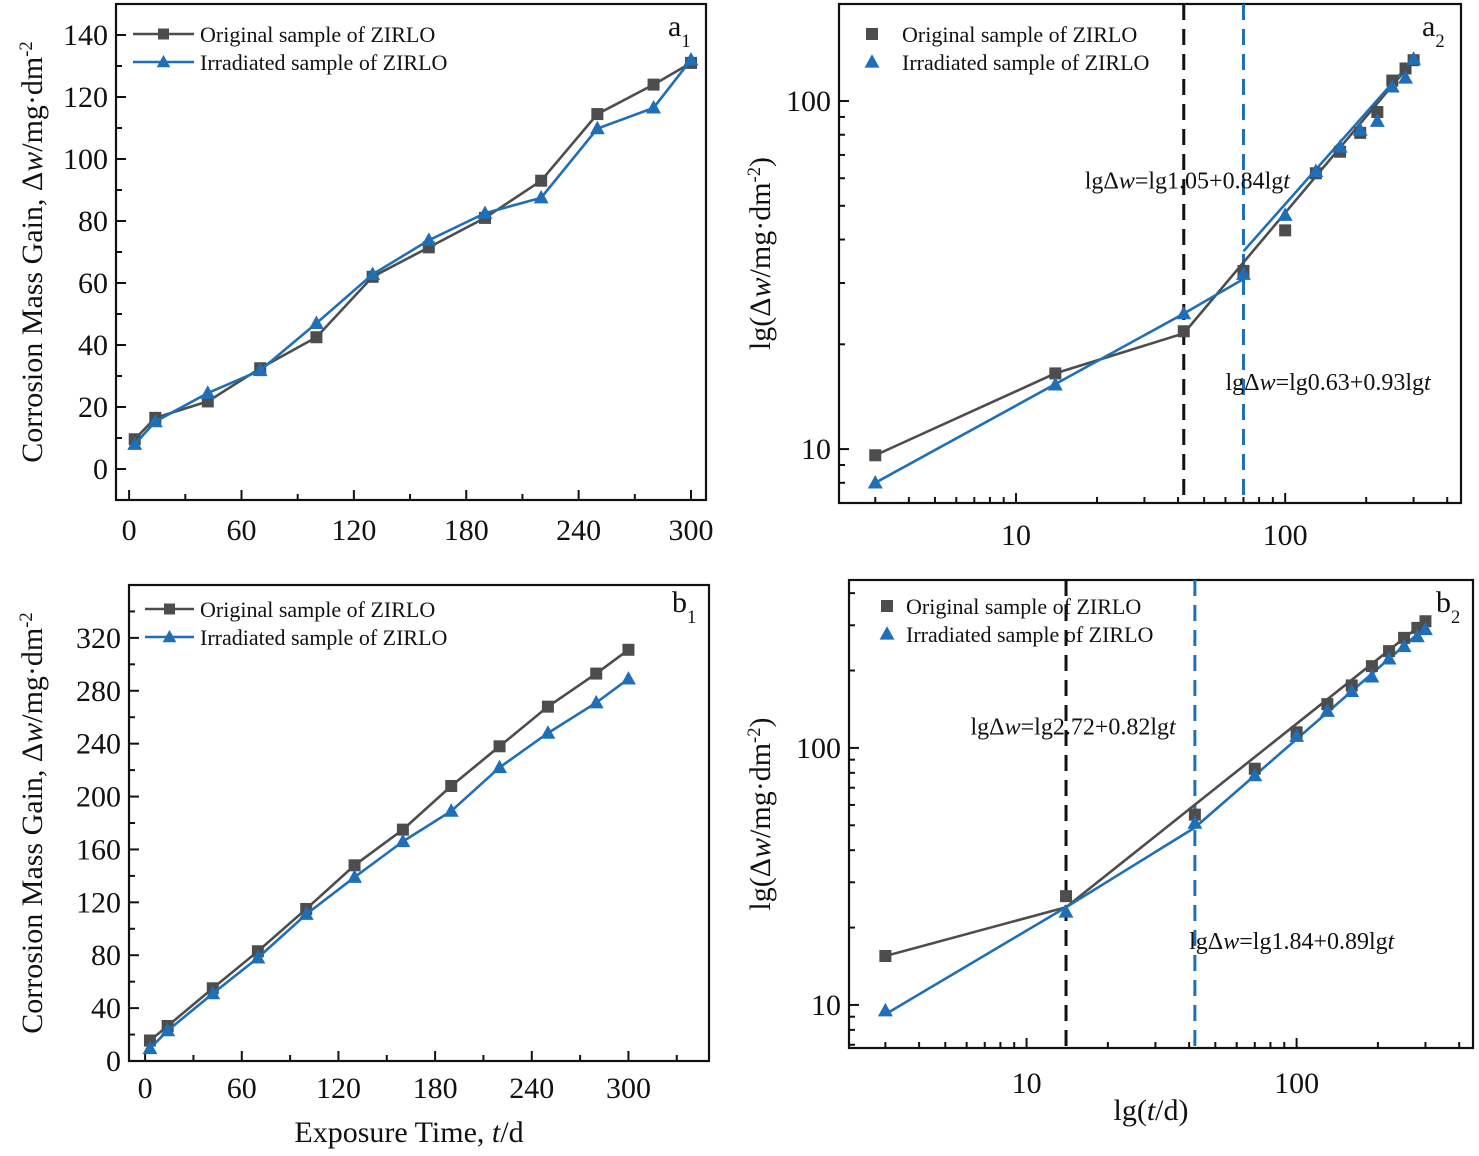 This screenshot has width=1479, height=1156. What do you see at coordinates (1350, 383) in the screenshot?
I see `text-part-mid: =lg0.63+0.93lg` at bounding box center [1350, 383].